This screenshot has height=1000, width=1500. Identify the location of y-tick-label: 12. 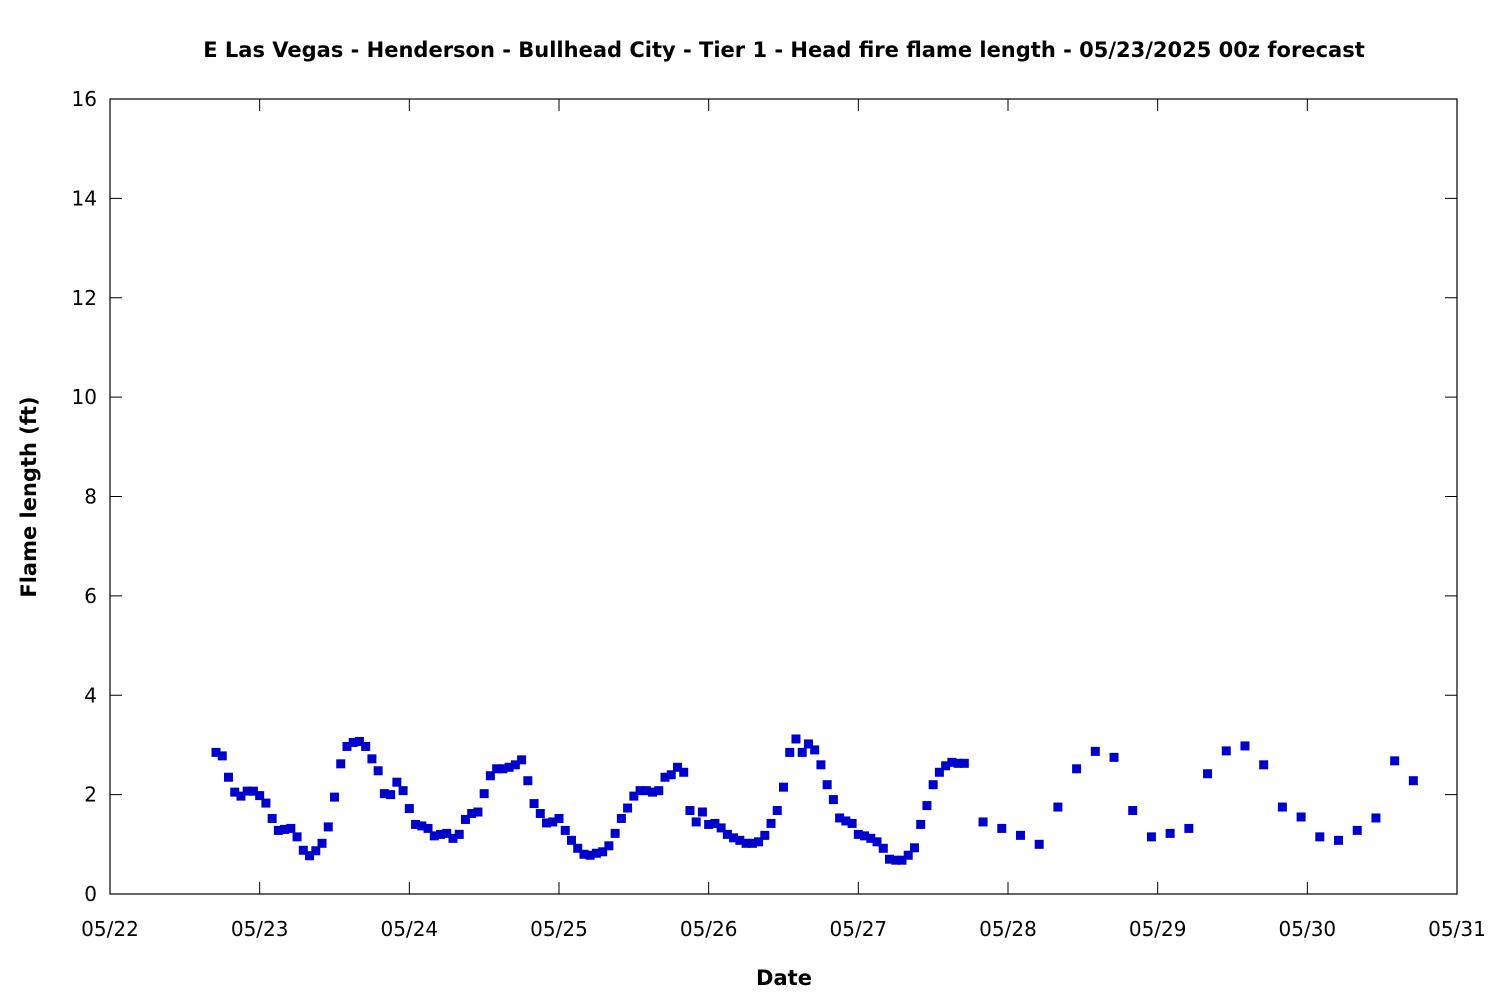
(84, 298).